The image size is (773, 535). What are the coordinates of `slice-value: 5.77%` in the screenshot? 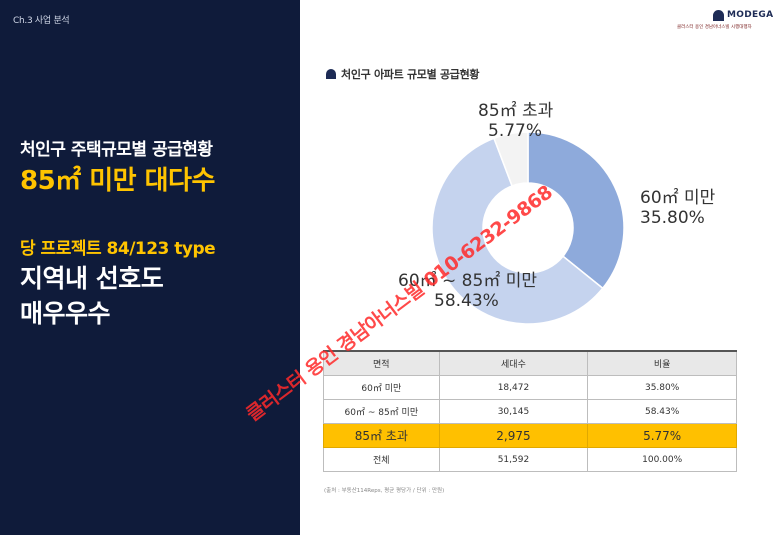 It's located at (515, 131).